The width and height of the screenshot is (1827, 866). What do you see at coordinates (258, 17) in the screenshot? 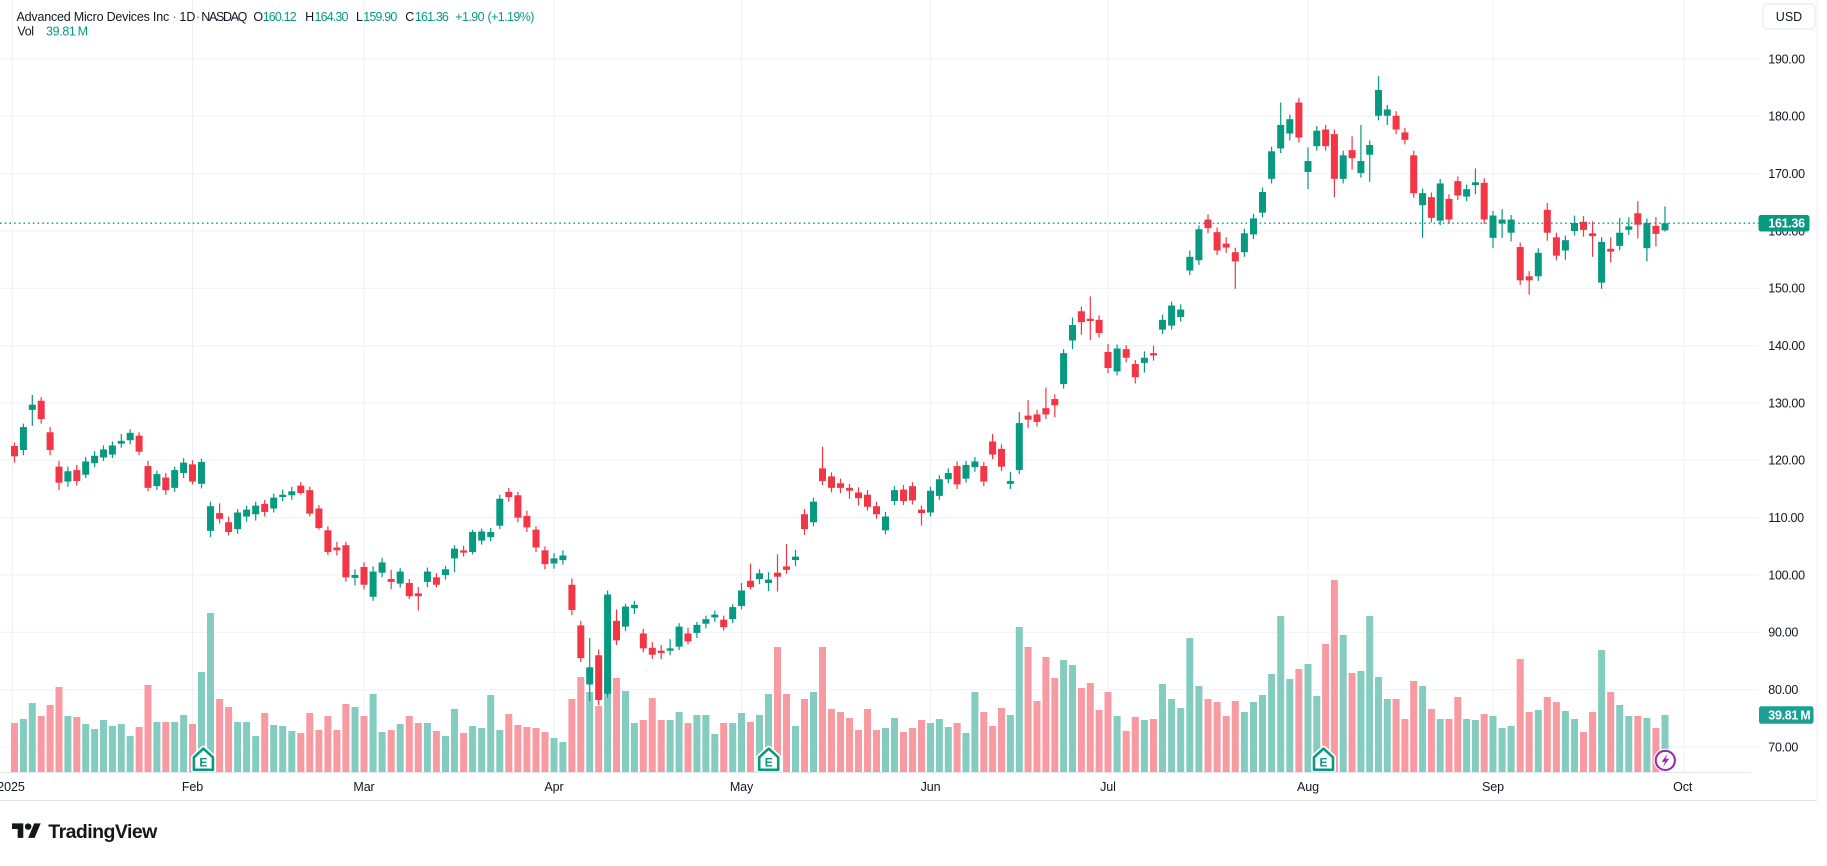
I see `svg-text: O` at bounding box center [258, 17].